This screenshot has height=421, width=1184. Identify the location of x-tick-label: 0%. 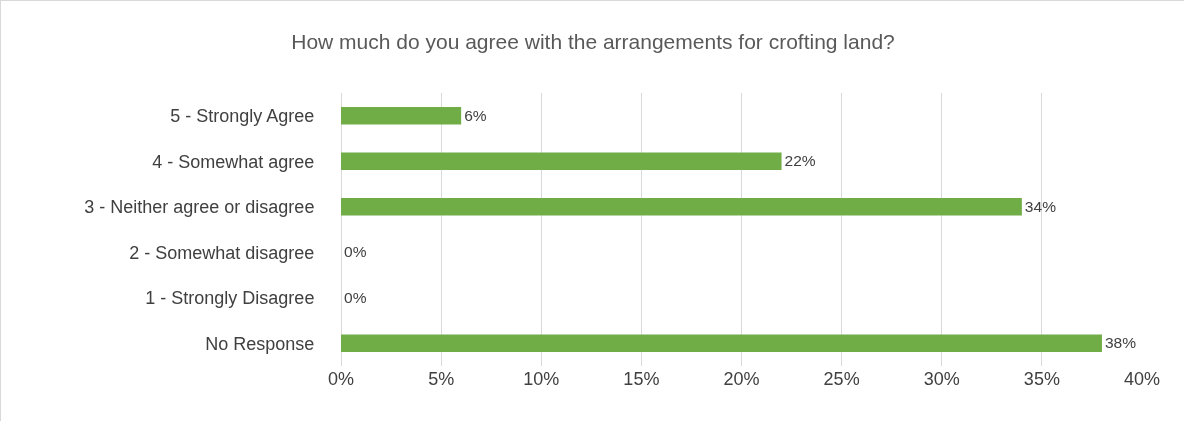
(341, 379).